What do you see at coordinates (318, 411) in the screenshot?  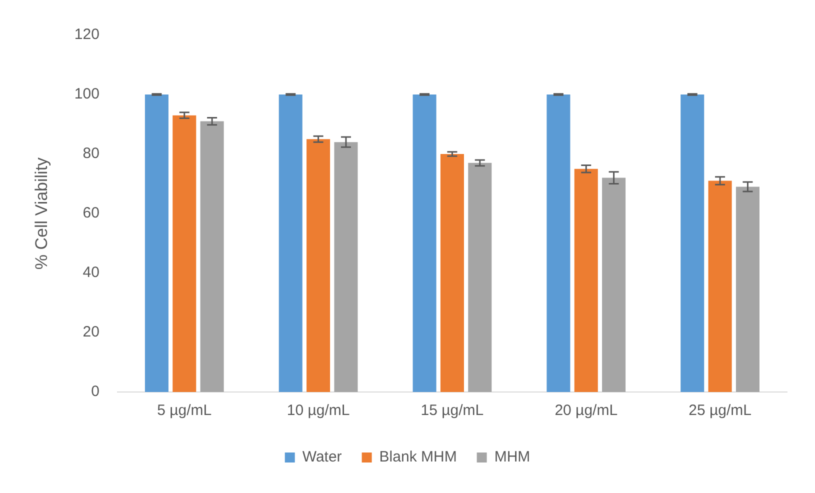 I see `x-tick-label: 10 µg/mL` at bounding box center [318, 411].